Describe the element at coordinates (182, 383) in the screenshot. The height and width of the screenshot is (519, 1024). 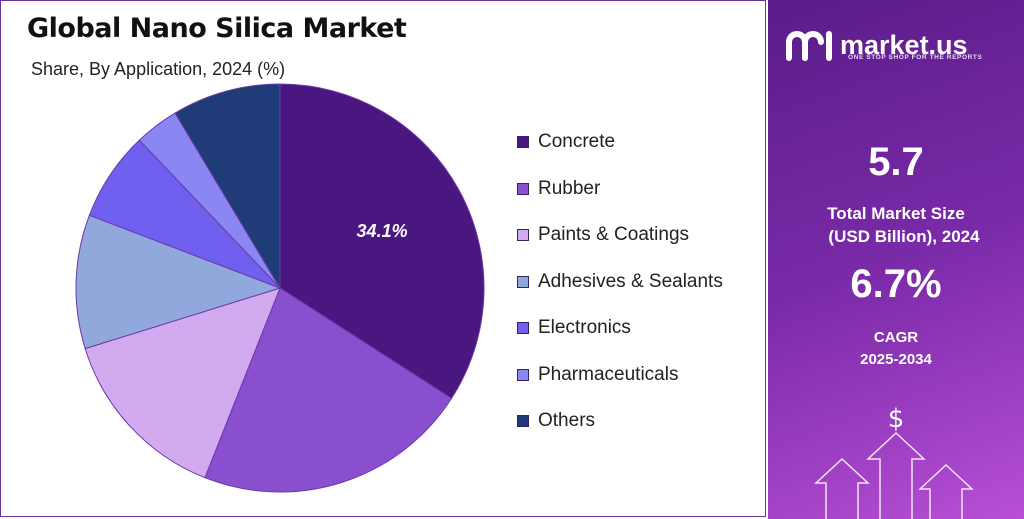
I see `pie-slice-paints-and-coatings` at that location.